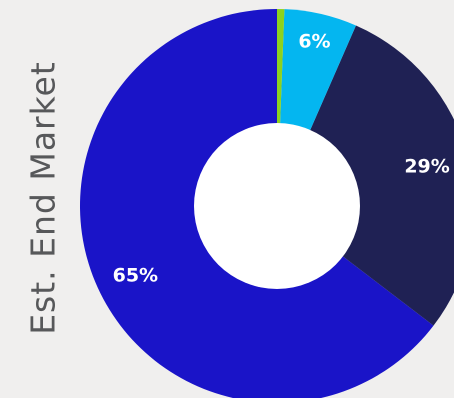 The height and width of the screenshot is (398, 454). Describe the element at coordinates (135, 276) in the screenshot. I see `slice-label-1: 65%` at that location.